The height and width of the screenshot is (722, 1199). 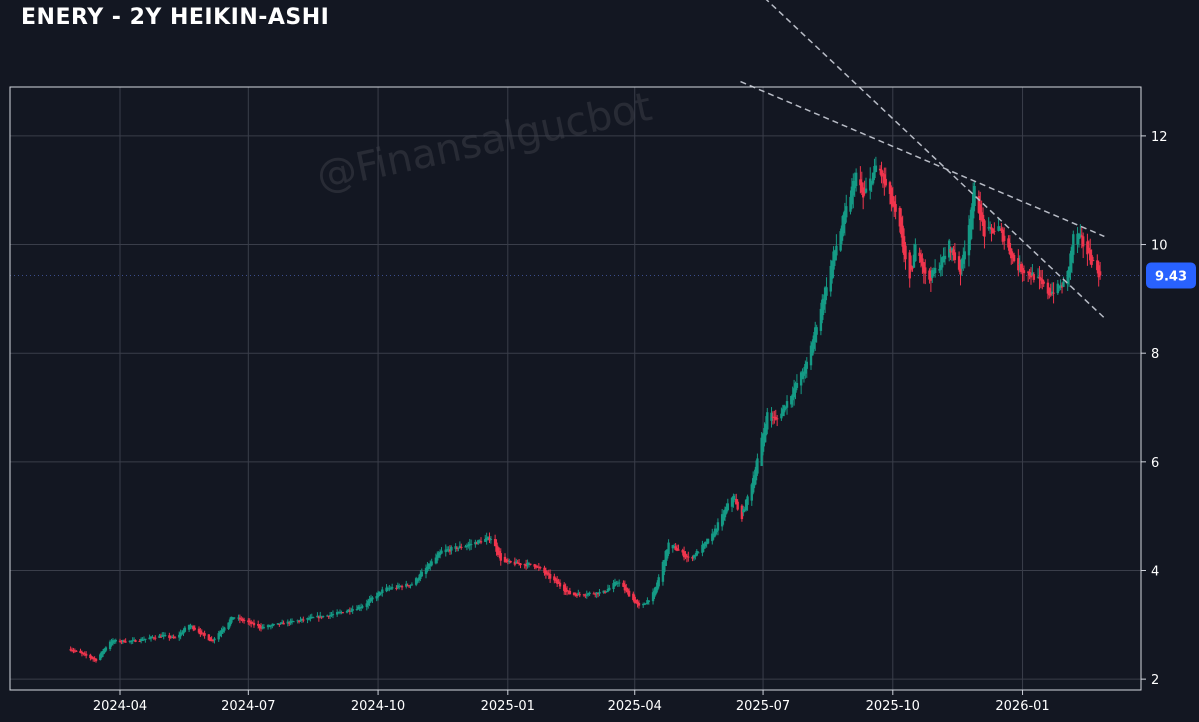 I want to click on chart-title: ENERY - 2Y HEIKIN-ASHI, so click(x=175, y=17).